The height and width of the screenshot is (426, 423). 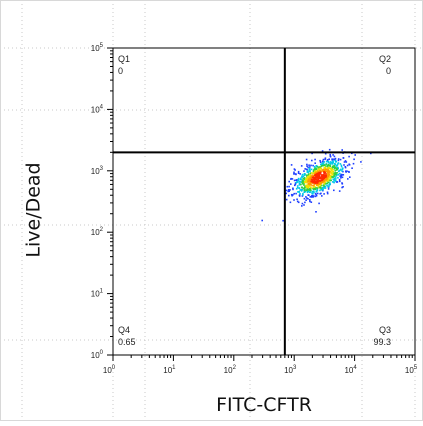 I want to click on quadrant-name: Q2, so click(x=385, y=59).